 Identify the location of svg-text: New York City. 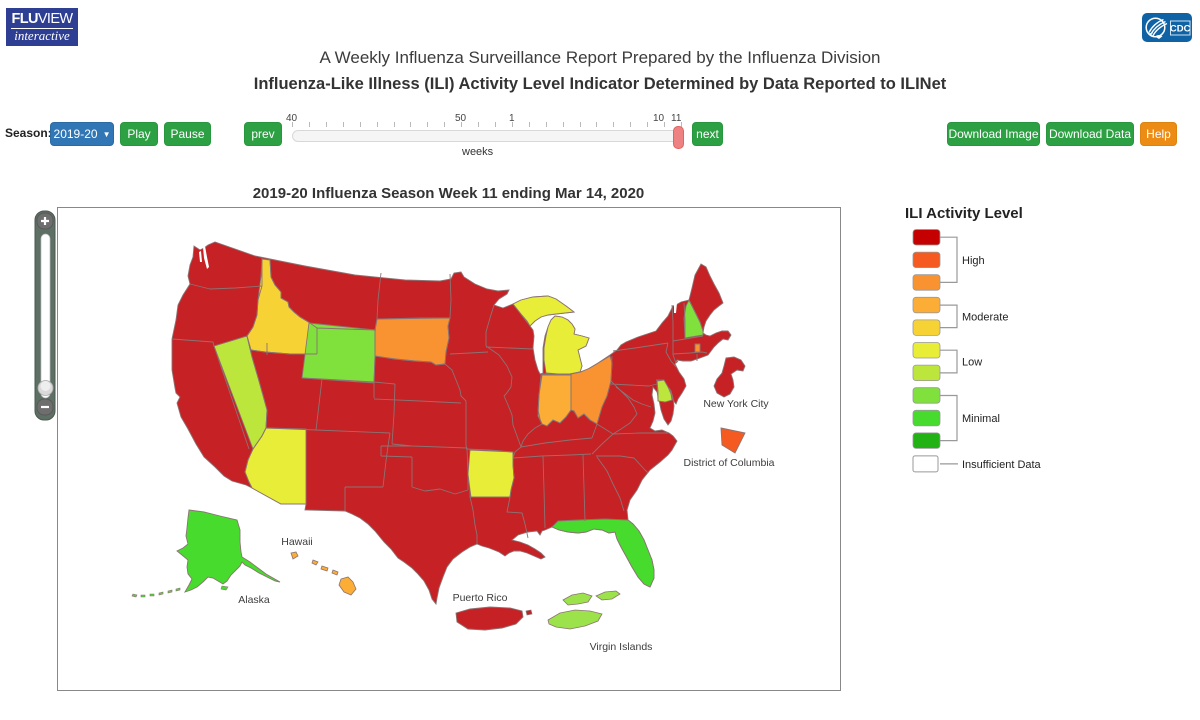
(736, 404).